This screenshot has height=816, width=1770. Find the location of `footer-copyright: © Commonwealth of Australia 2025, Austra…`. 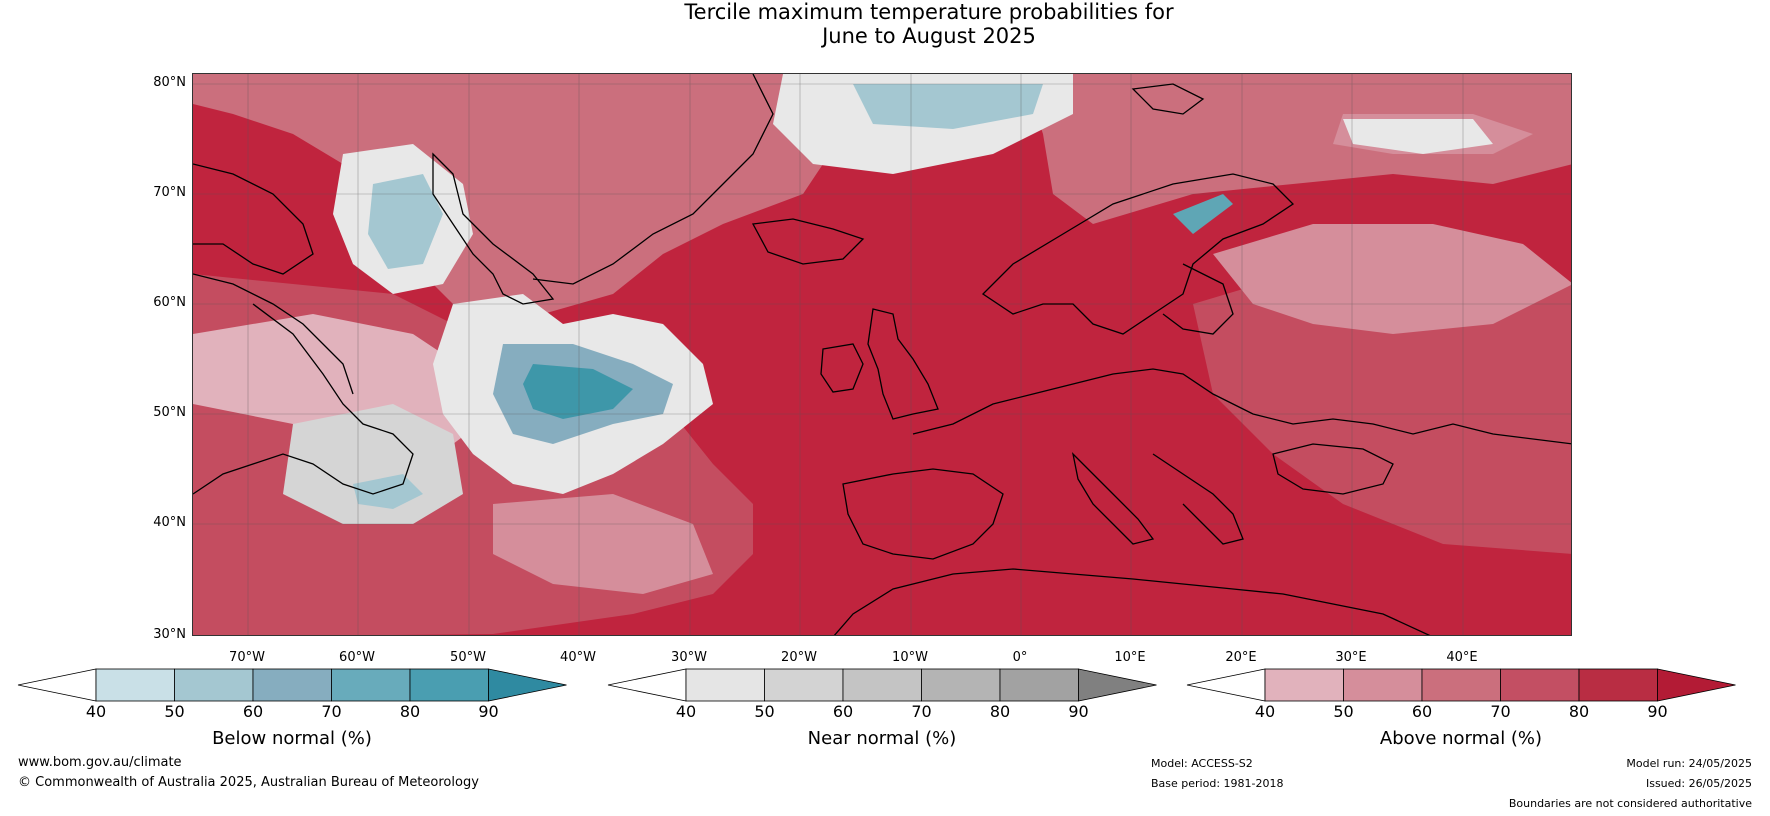

footer-copyright: © Commonwealth of Australia 2025, Austra… is located at coordinates (248, 782).